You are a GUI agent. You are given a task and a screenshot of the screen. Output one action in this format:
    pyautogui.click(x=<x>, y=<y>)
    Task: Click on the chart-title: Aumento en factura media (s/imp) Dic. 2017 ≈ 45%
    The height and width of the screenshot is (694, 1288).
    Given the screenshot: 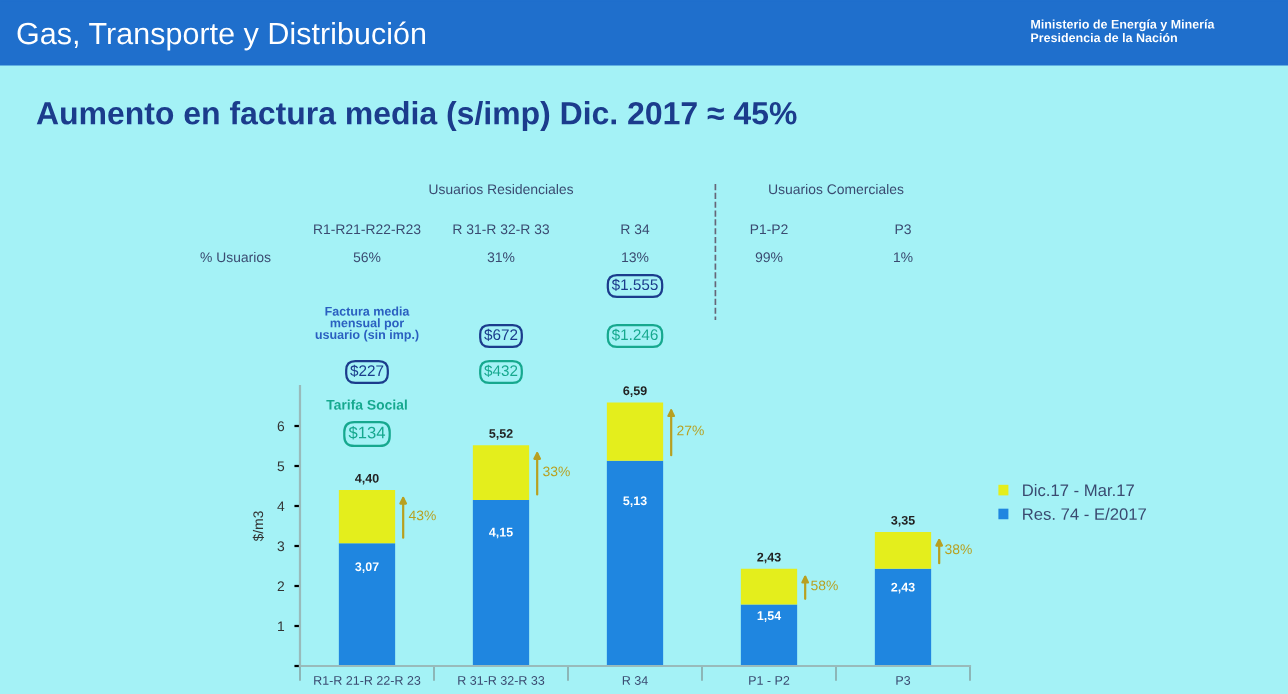 What is the action you would take?
    pyautogui.click(x=416, y=116)
    